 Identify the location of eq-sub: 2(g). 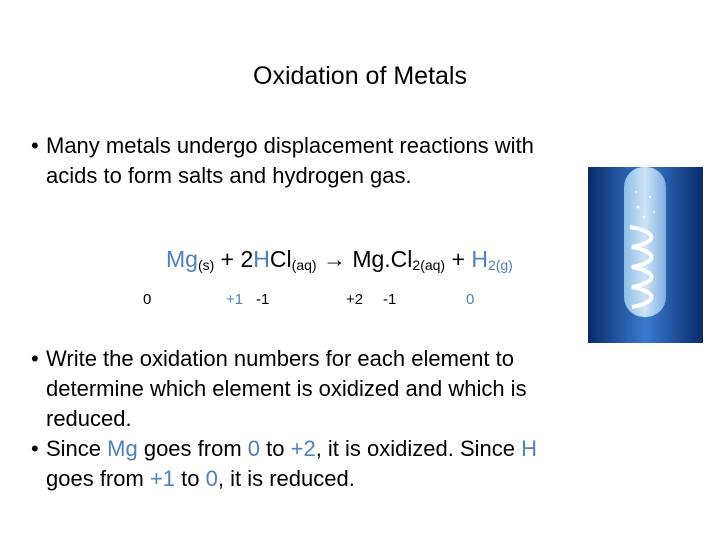
(500, 265).